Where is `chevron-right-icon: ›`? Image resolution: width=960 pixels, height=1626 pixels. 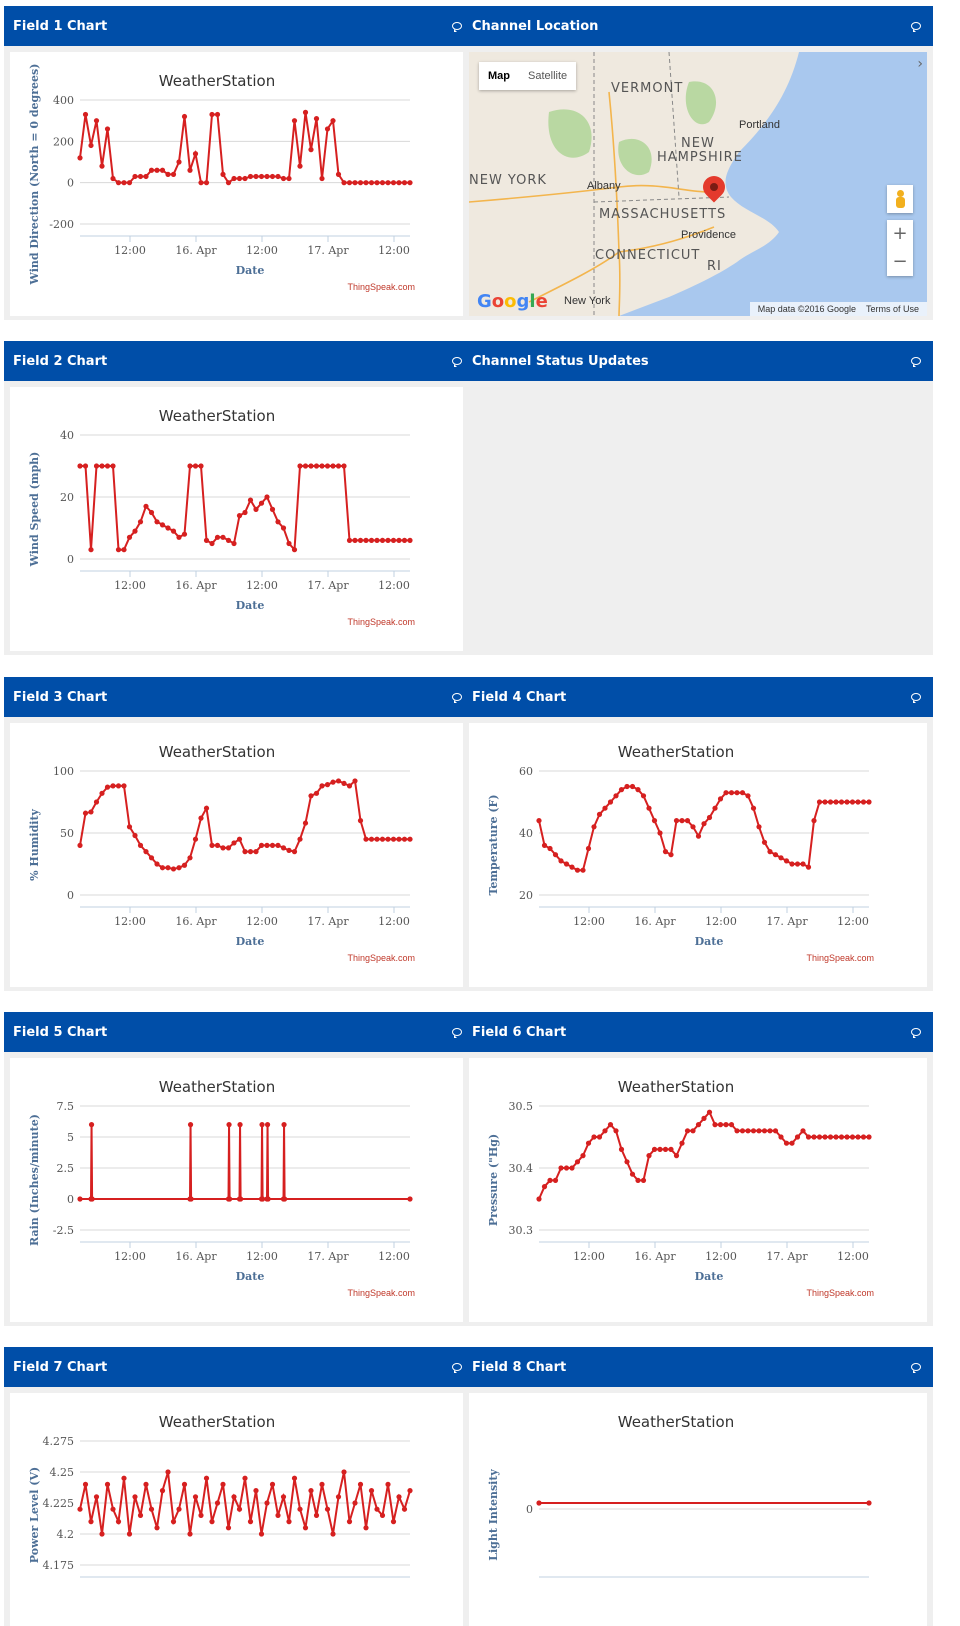
chevron-right-icon: › is located at coordinates (920, 64).